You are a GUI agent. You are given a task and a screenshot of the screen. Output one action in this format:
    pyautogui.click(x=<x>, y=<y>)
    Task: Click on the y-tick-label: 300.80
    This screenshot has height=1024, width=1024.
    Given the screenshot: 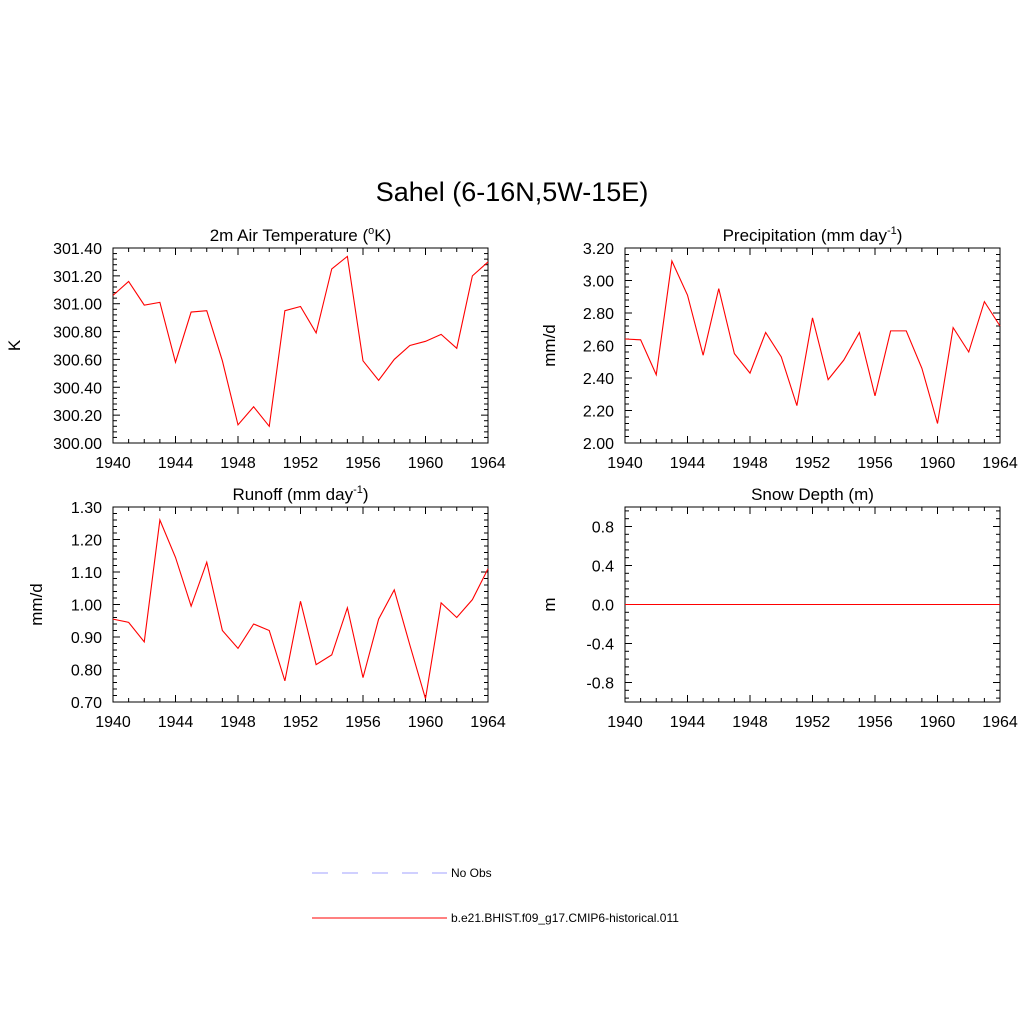 What is the action you would take?
    pyautogui.click(x=77, y=333)
    